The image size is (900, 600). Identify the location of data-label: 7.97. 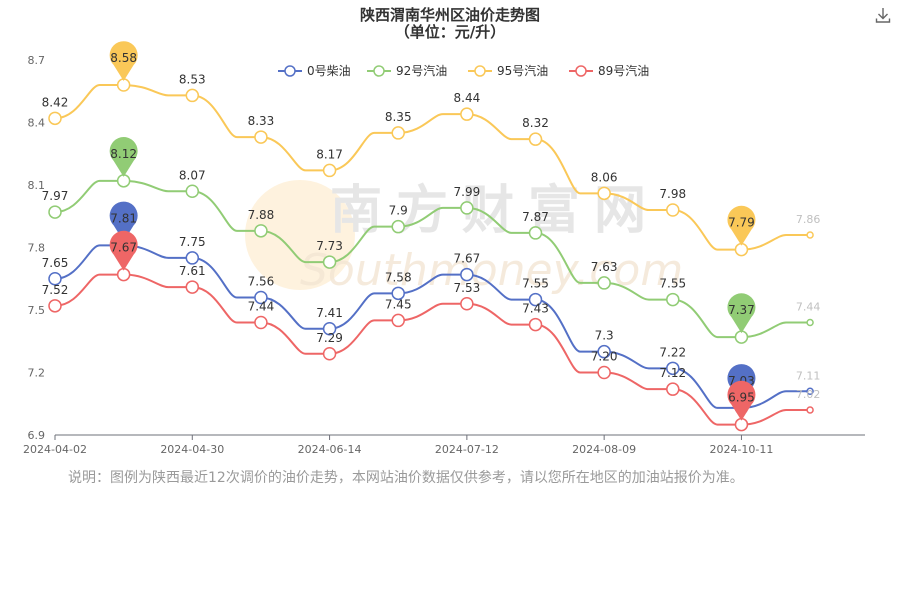
(55, 196).